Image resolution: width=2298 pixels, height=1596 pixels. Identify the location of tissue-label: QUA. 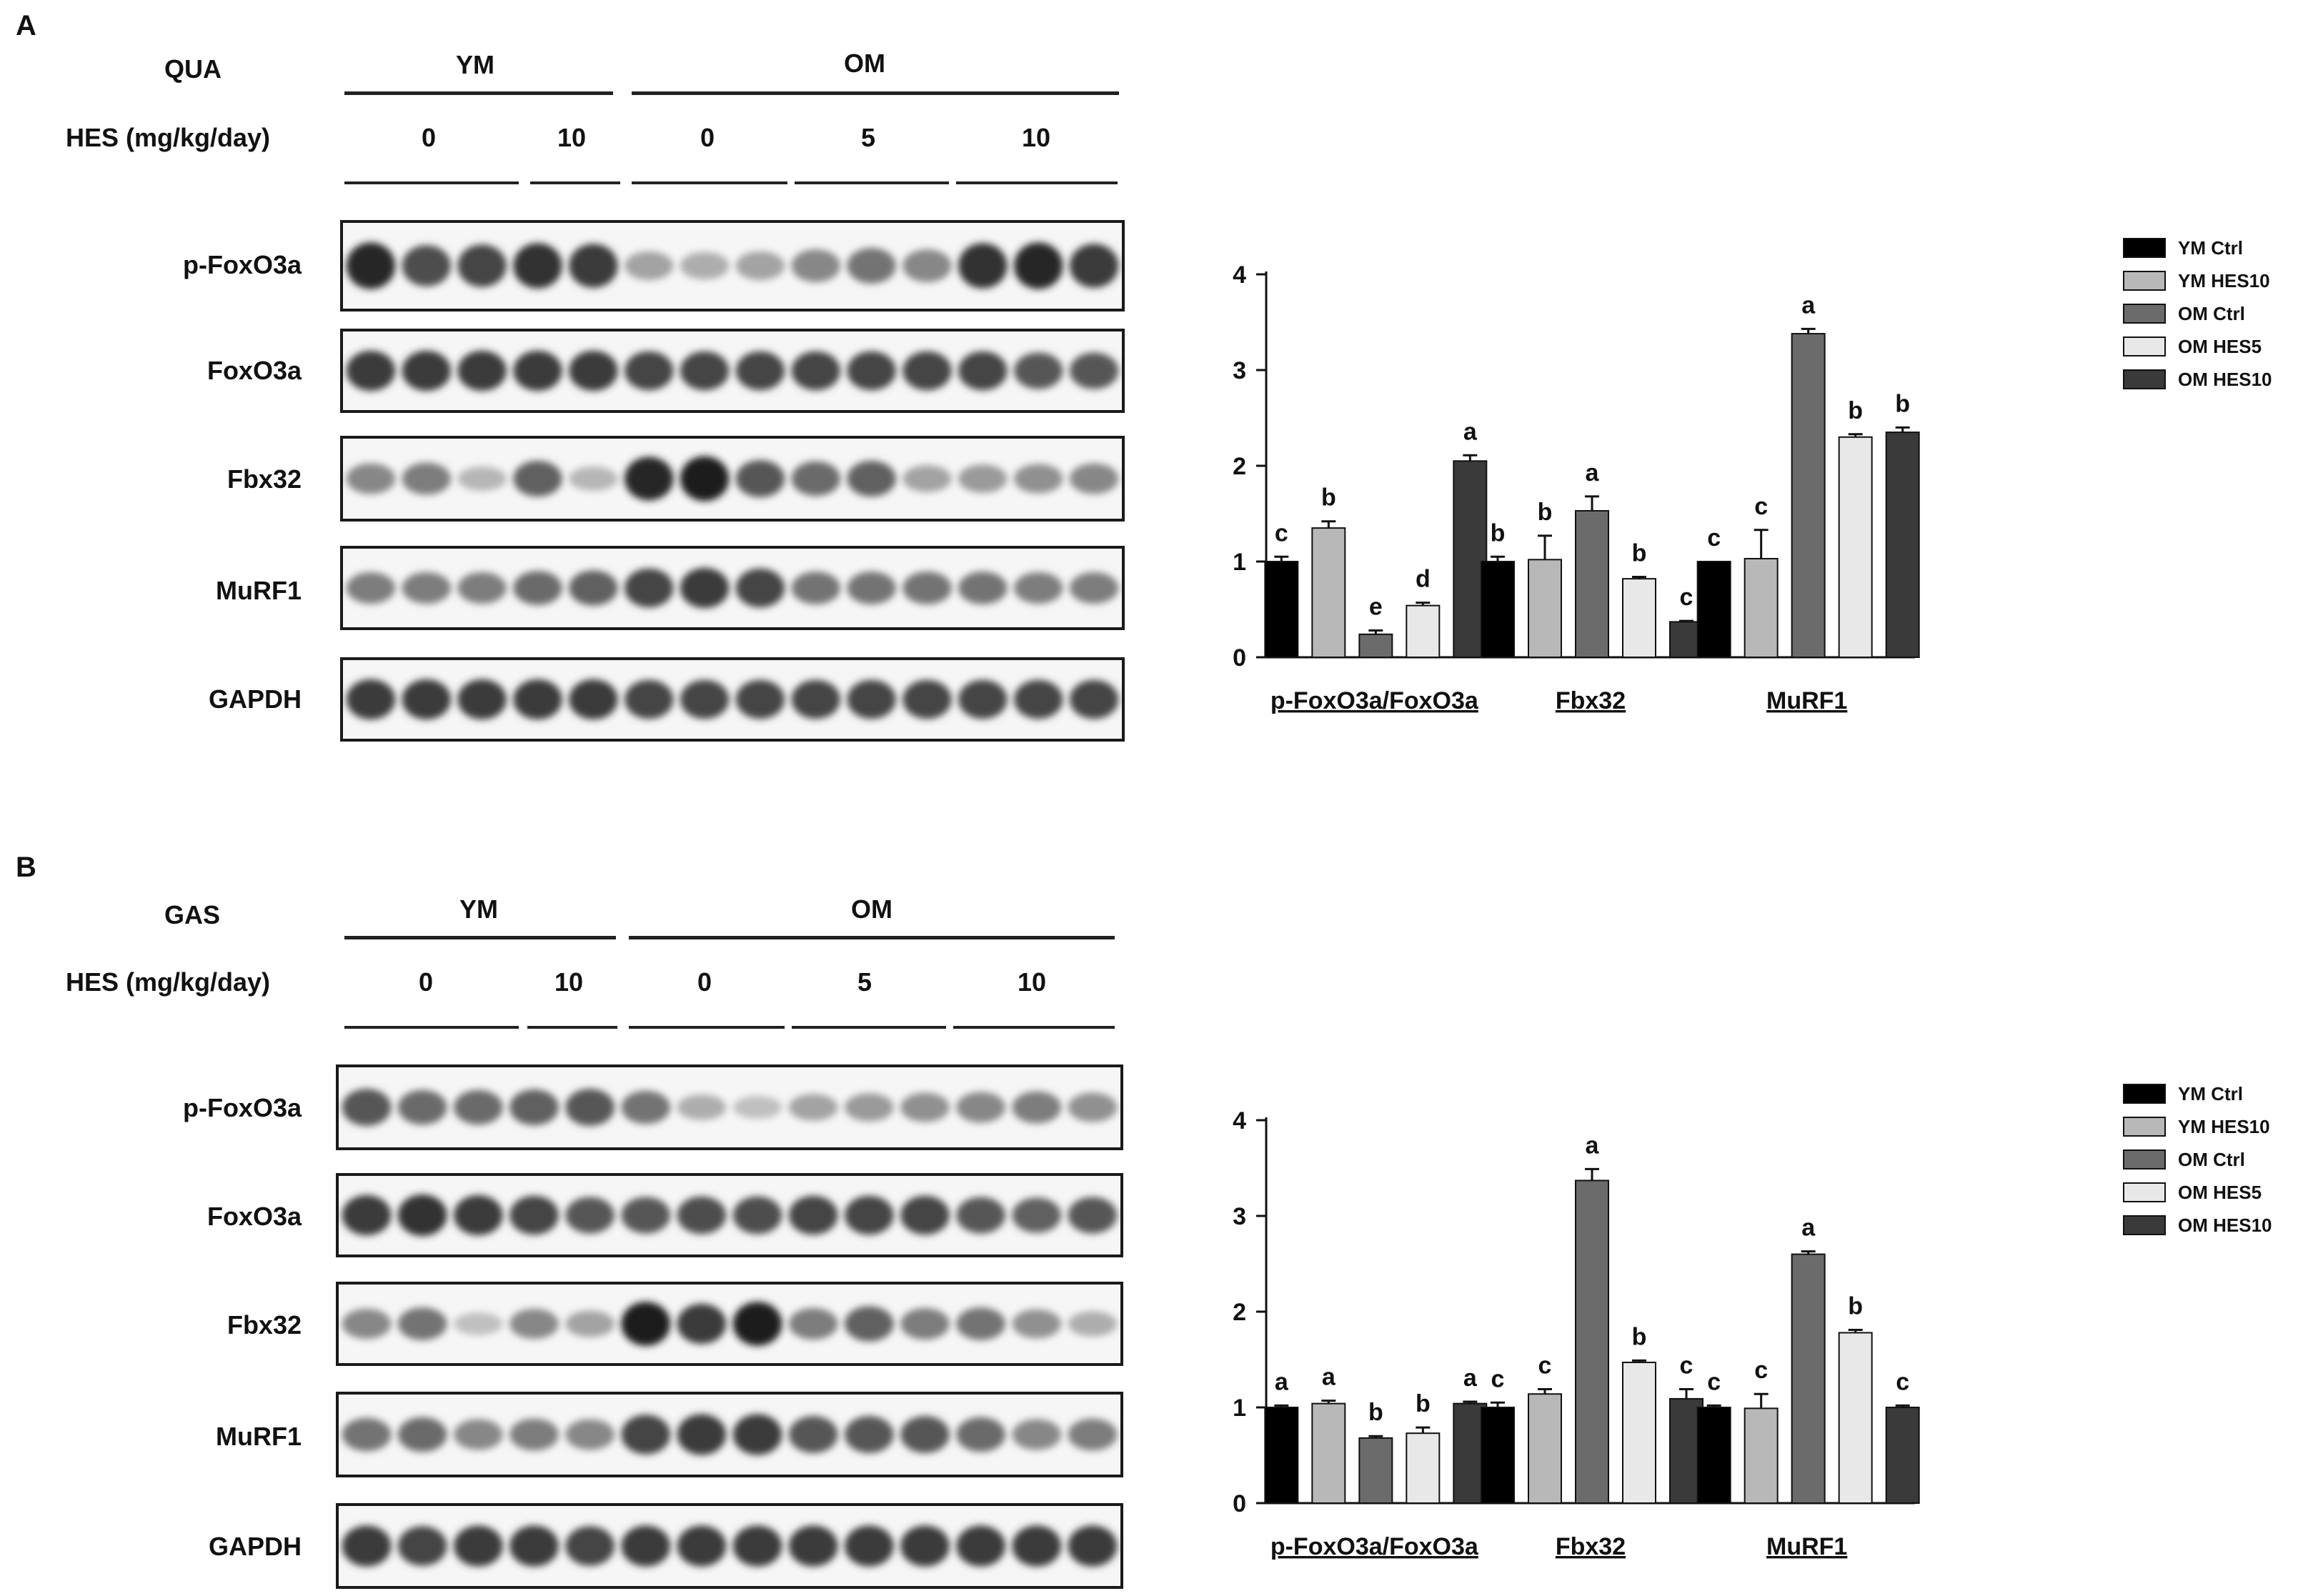
(193, 69).